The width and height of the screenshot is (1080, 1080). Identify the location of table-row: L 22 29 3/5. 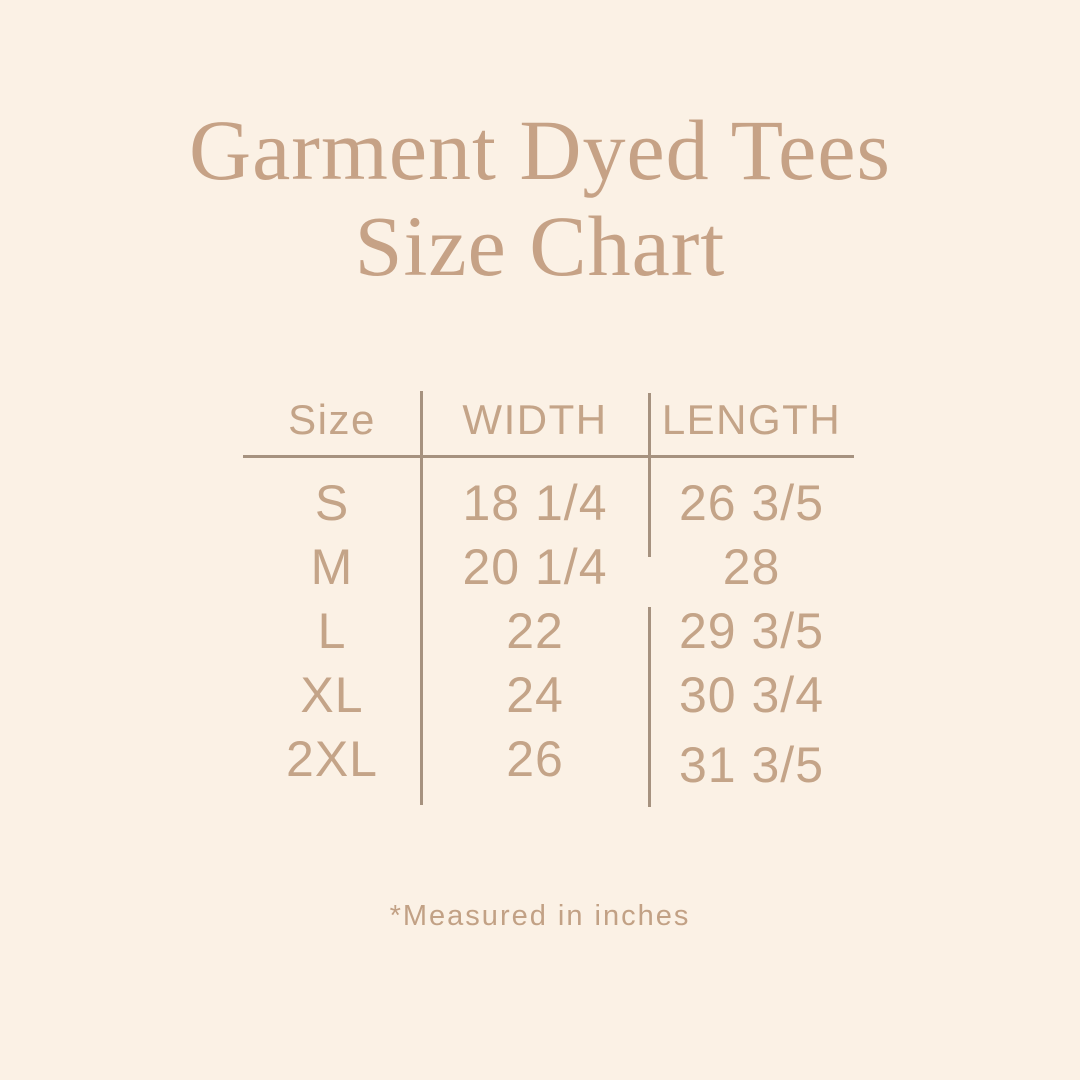
(548, 631).